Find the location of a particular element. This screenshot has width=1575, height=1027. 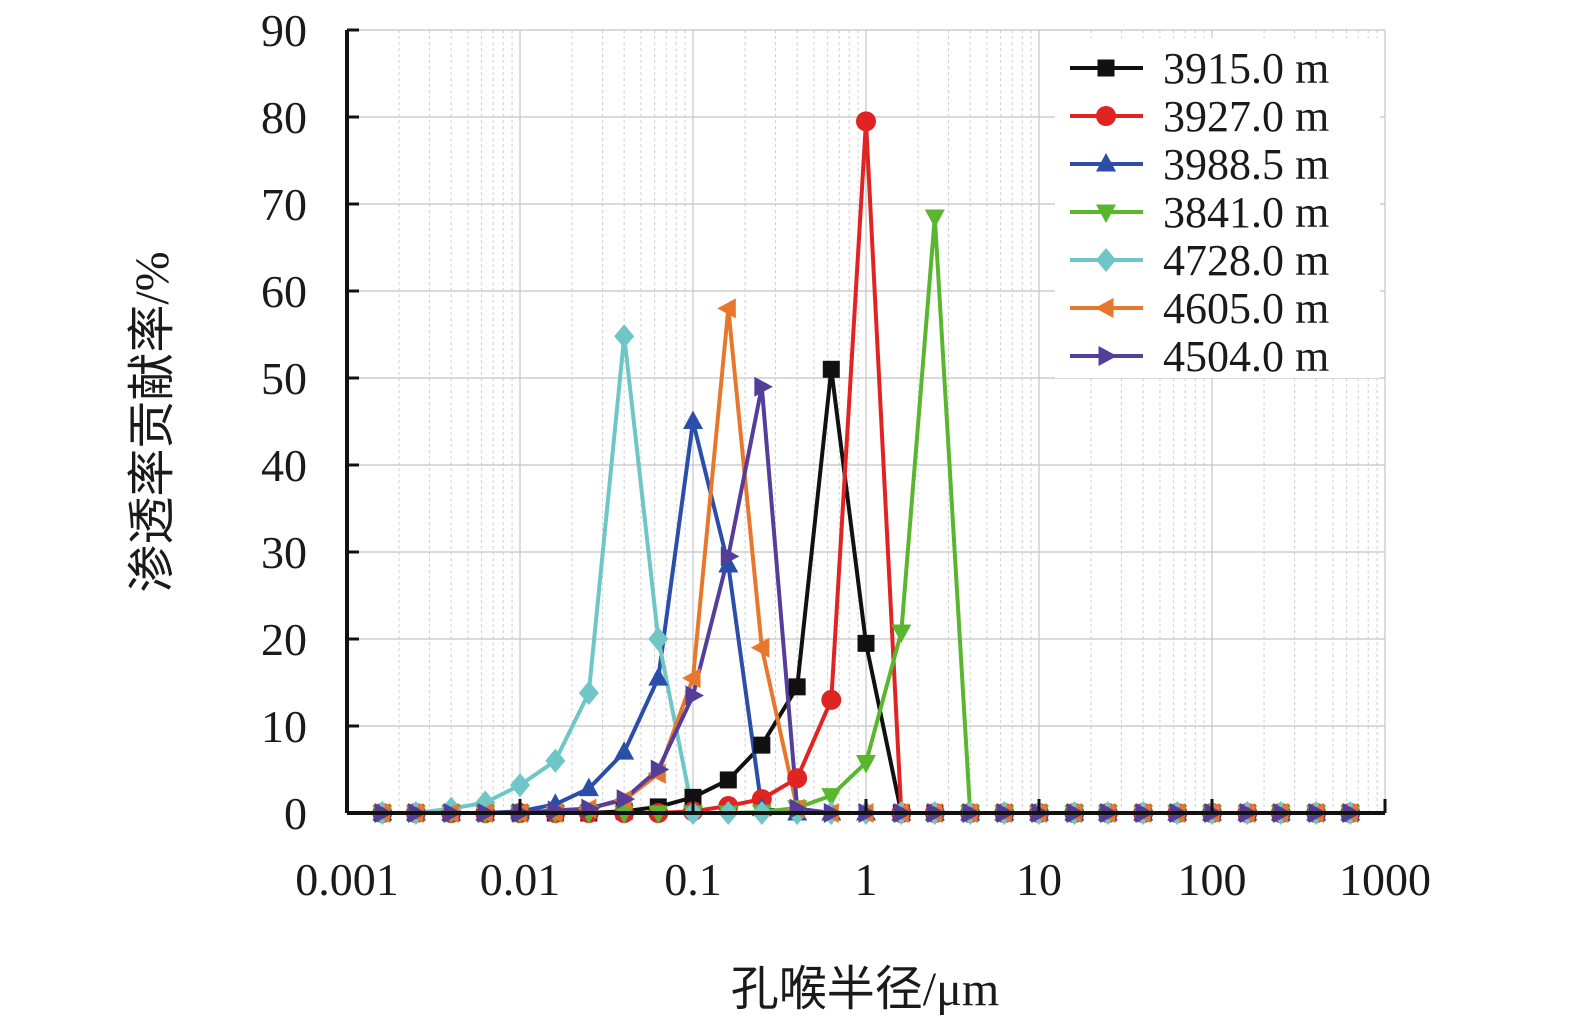

y-tick-labels: 0 10 20 30 40 50 60 70 80 90 is located at coordinates (284, 422).